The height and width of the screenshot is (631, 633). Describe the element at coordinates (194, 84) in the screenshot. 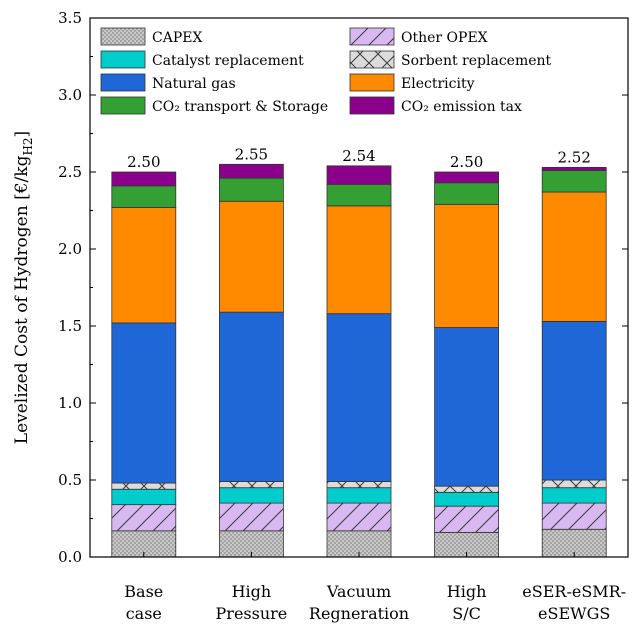

I see `legend-label: Natural gas` at that location.